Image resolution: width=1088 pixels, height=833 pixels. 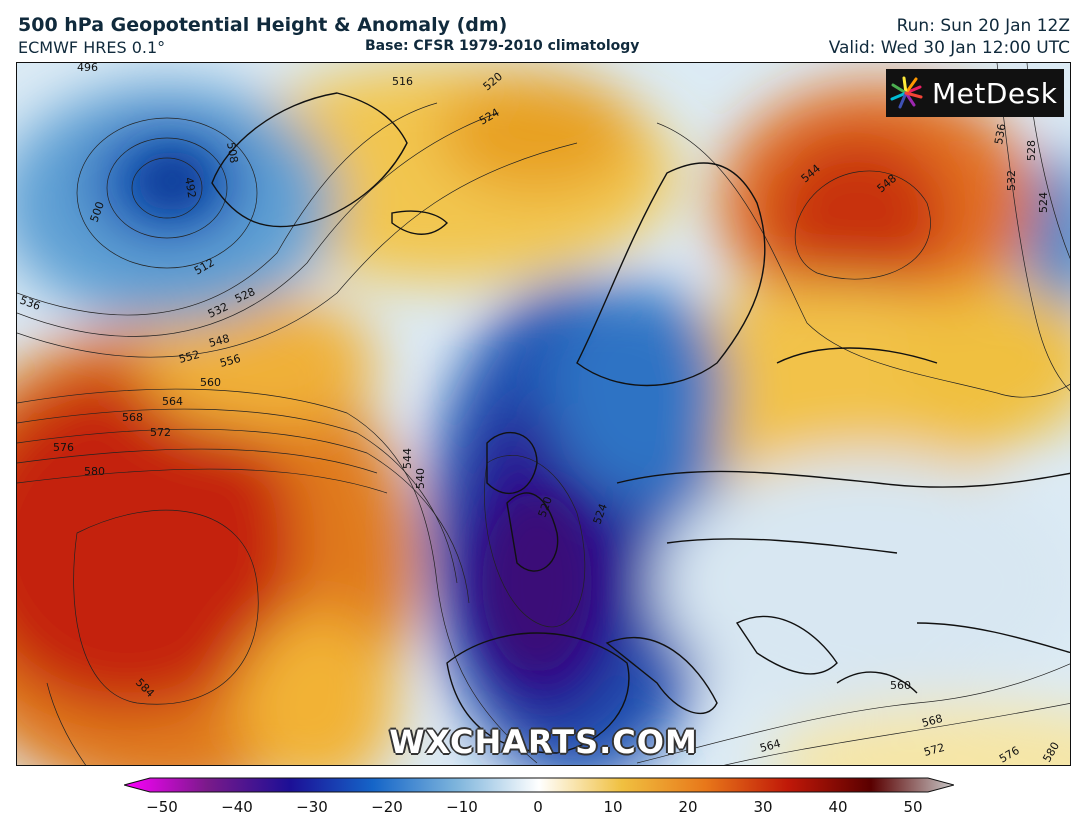 I want to click on metdesk-logo-text: MetDesk, so click(x=995, y=93).